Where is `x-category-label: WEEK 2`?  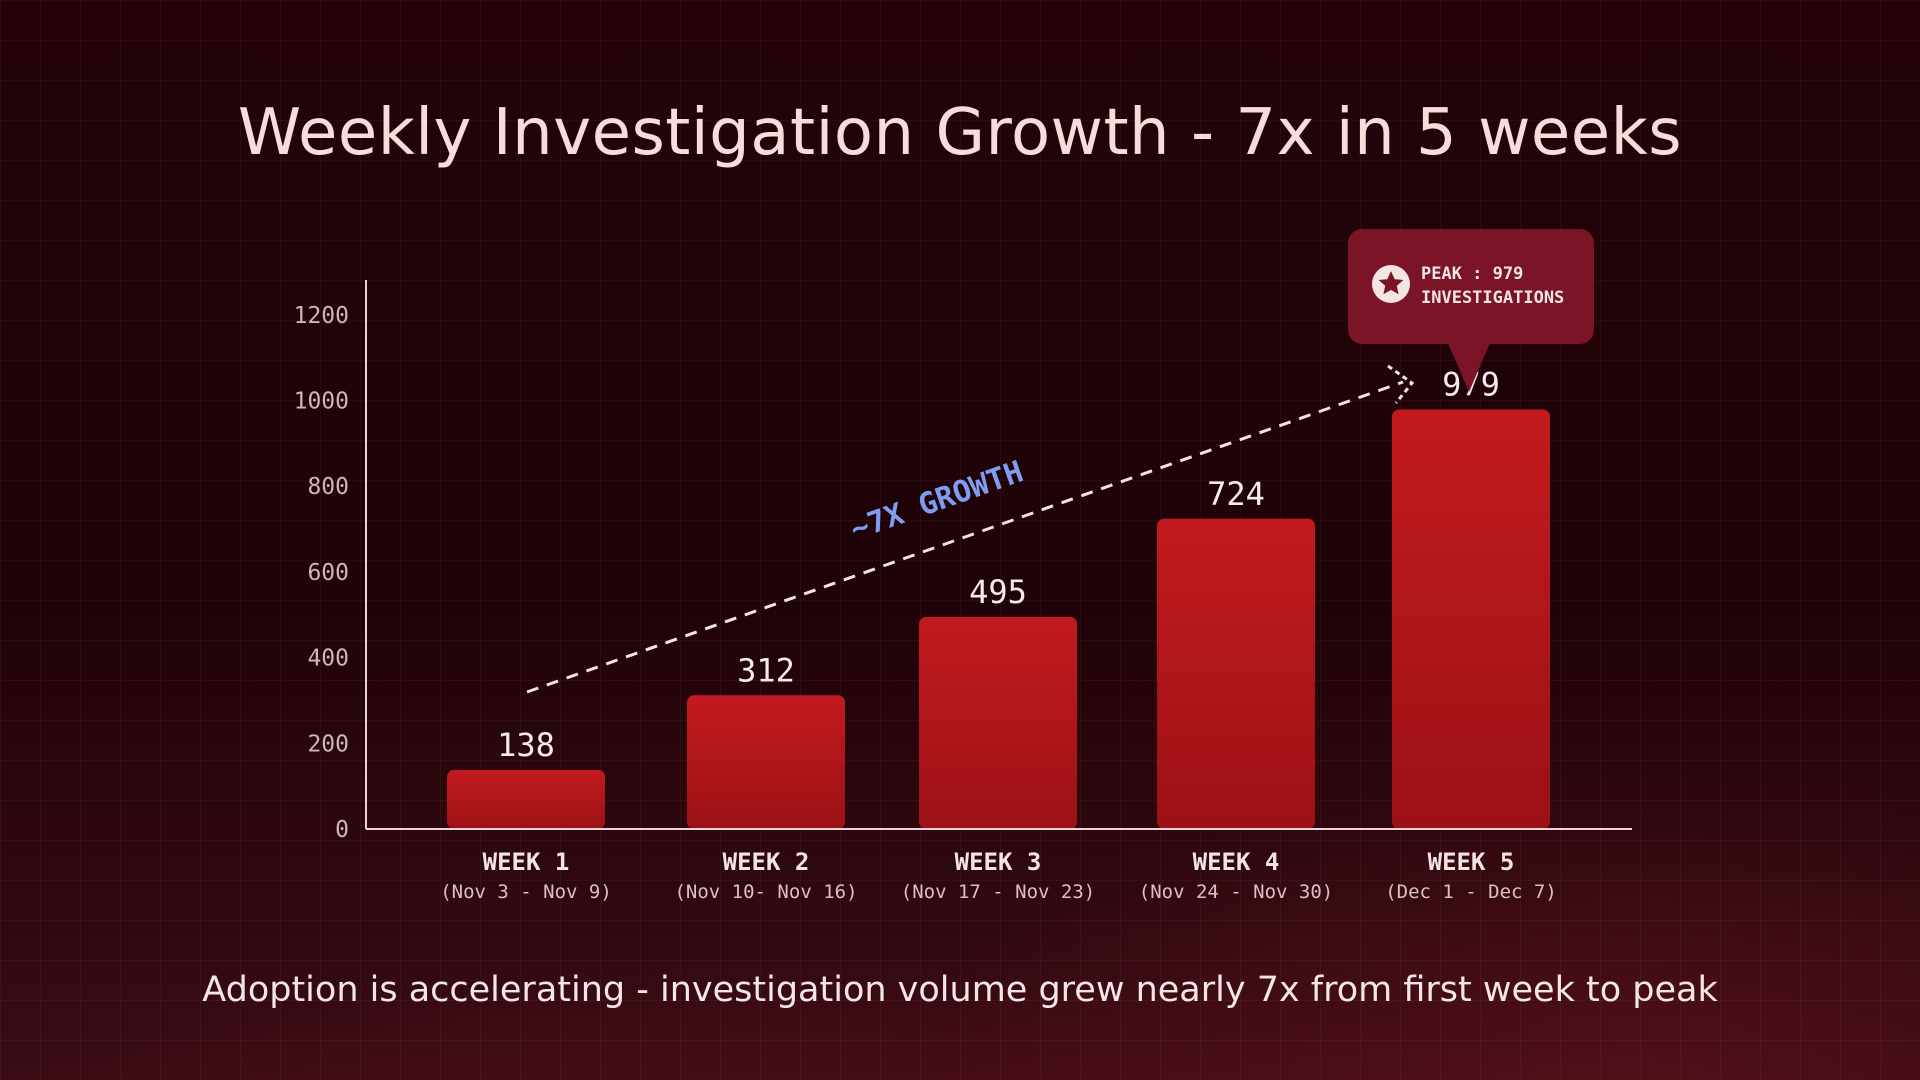
x-category-label: WEEK 2 is located at coordinates (766, 862).